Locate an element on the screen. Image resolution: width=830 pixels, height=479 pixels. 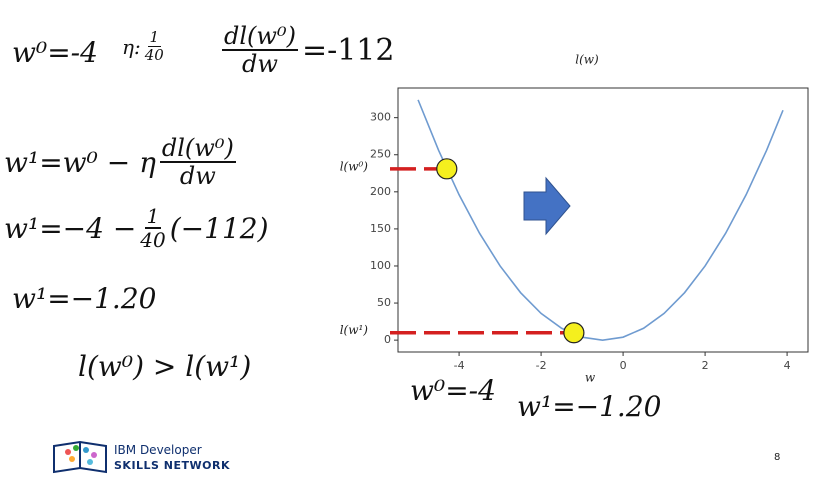
update-rule: w¹=w⁰ − η dl(w⁰) dw is located at coordinates (122, 162).